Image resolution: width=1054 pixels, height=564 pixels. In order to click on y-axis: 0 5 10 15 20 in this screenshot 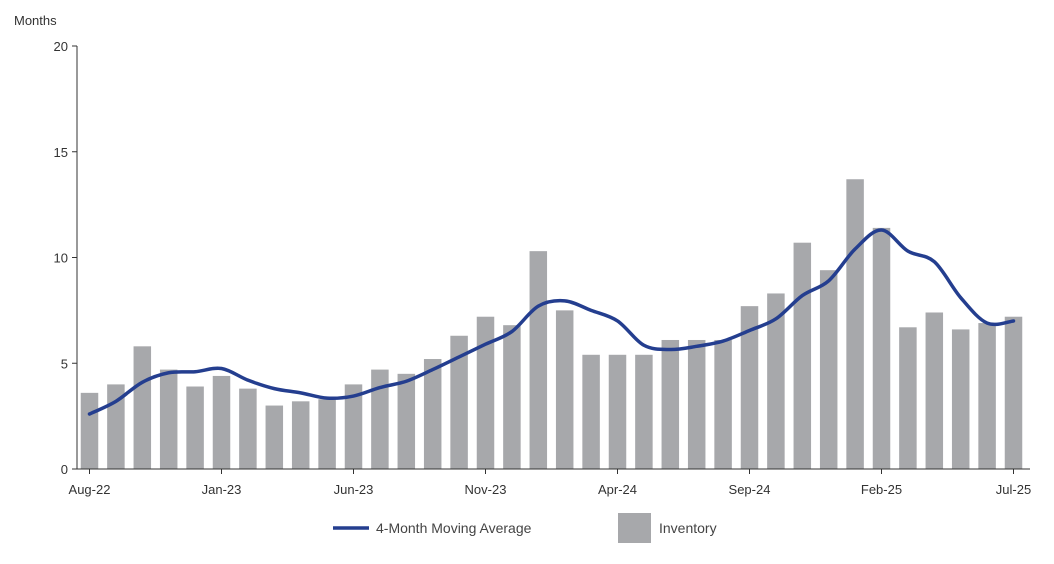, I will do `click(65, 258)`.